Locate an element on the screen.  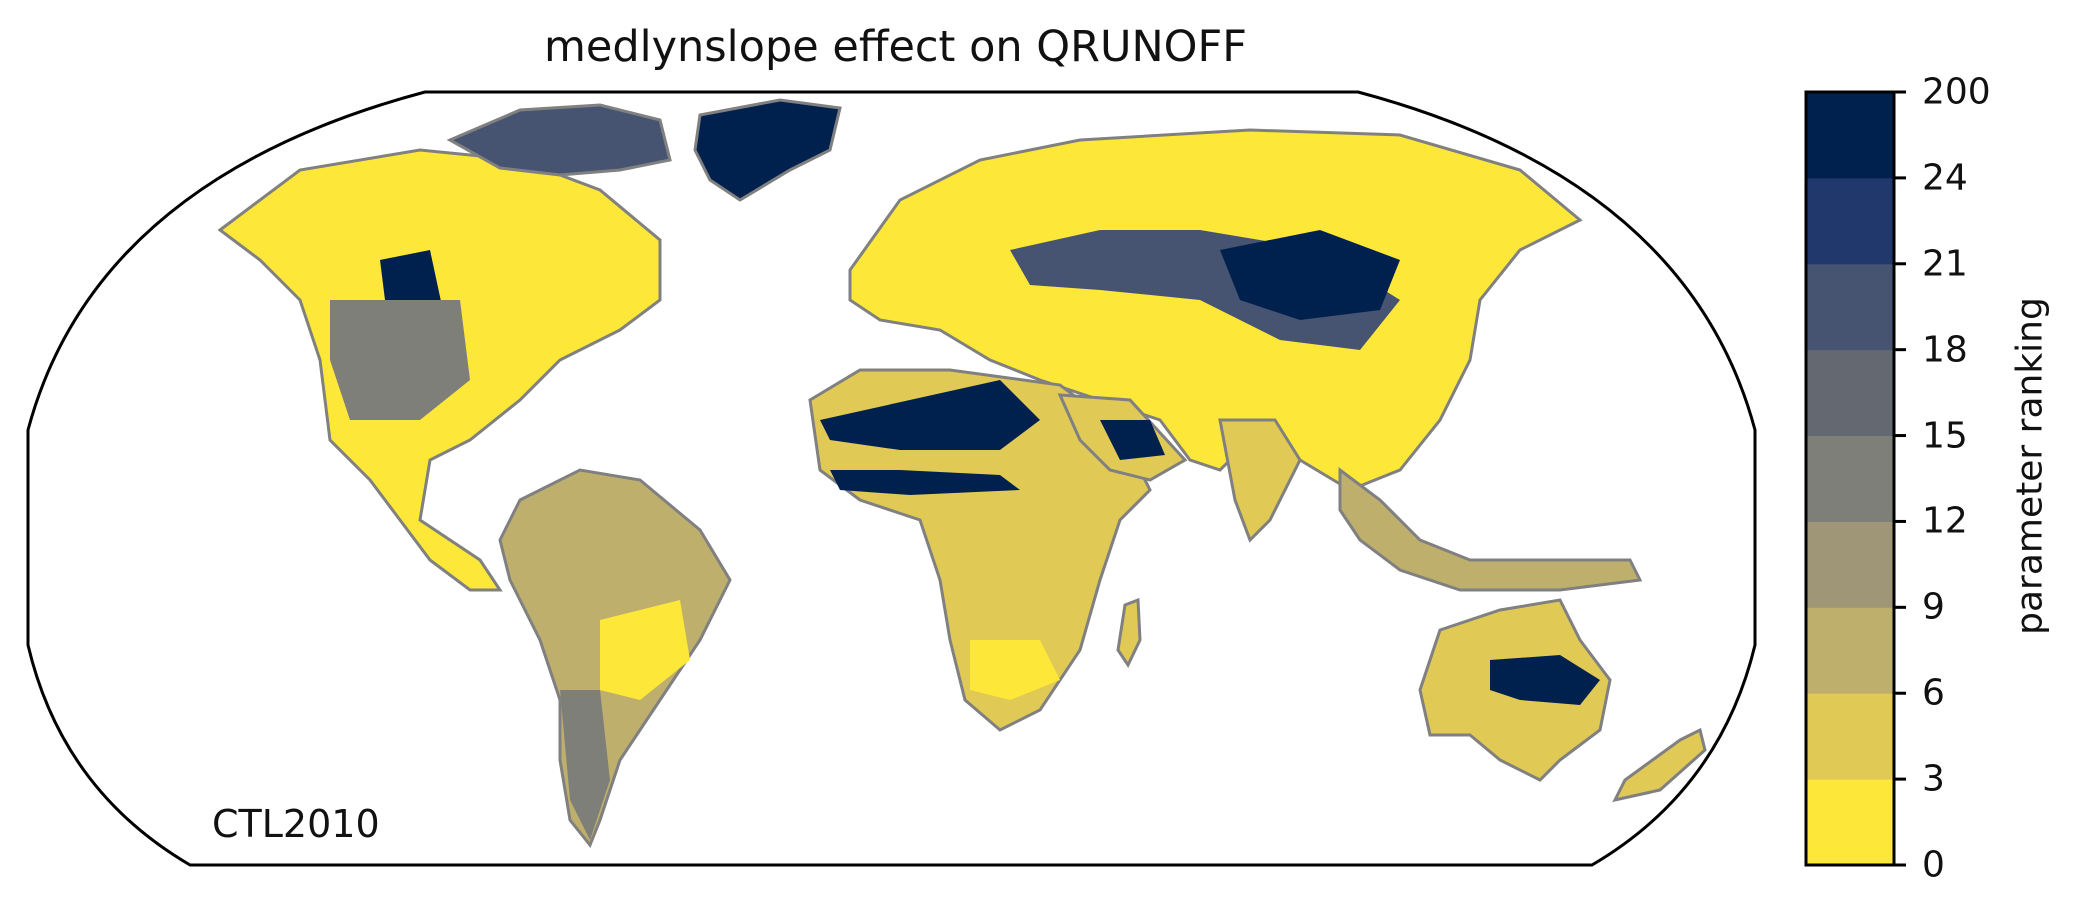
patch-arabia is located at coordinates (1132, 440).